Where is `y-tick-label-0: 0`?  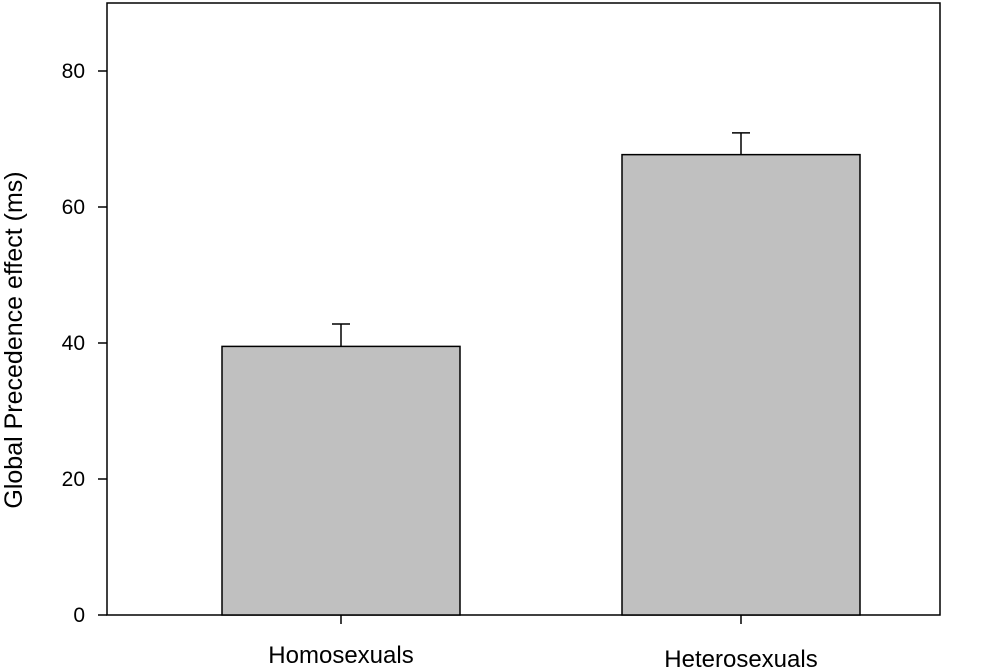 y-tick-label-0: 0 is located at coordinates (79, 615).